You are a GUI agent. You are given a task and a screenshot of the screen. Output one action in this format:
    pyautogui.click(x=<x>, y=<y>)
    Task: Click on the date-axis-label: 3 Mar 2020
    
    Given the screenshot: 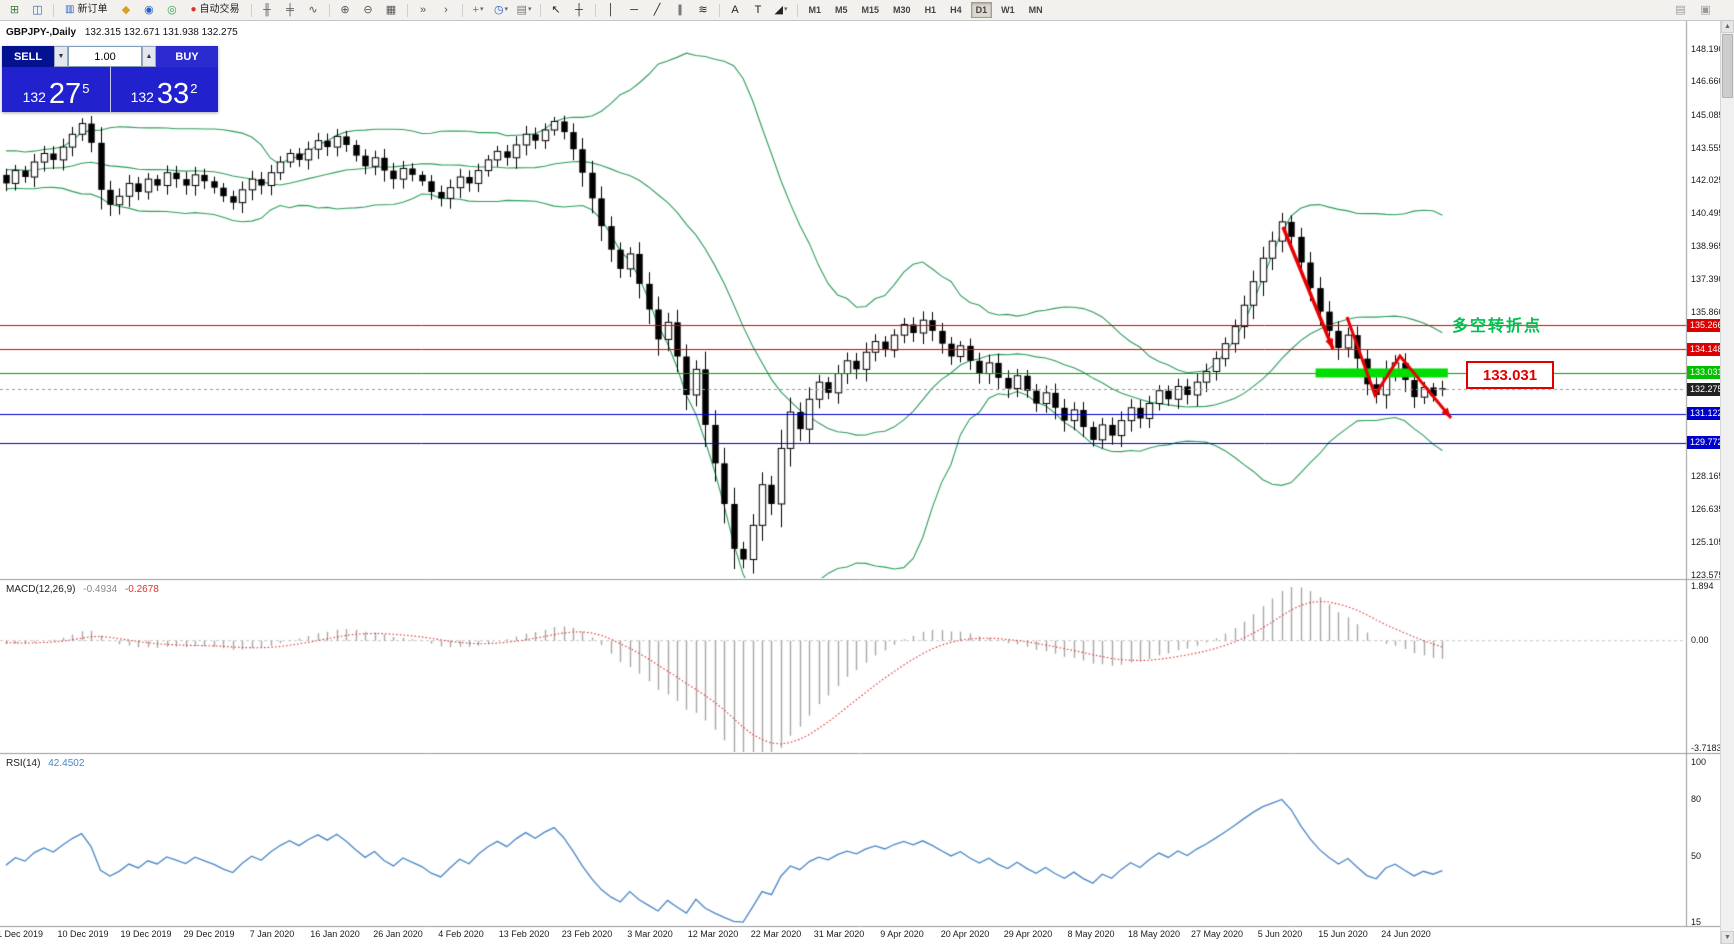 What is the action you would take?
    pyautogui.click(x=650, y=934)
    